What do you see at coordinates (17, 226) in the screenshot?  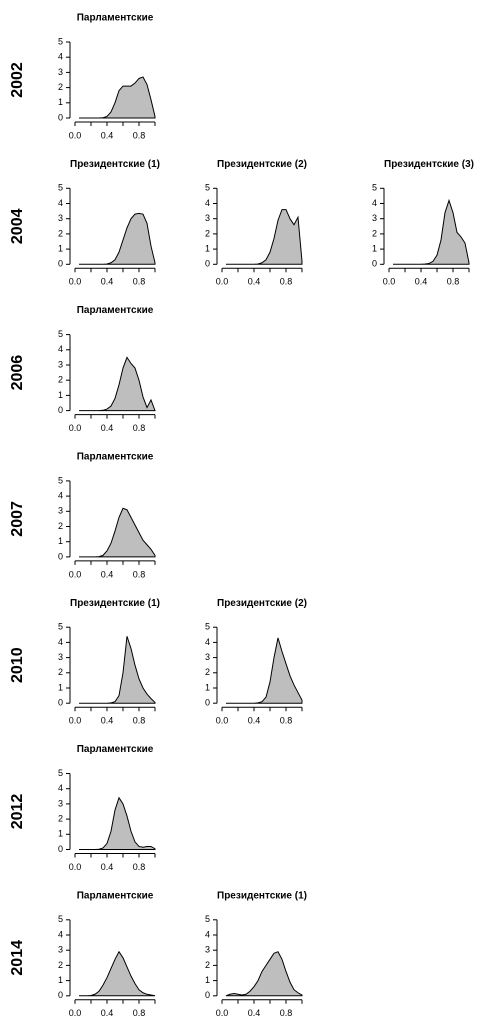 I see `row-year: 2004` at bounding box center [17, 226].